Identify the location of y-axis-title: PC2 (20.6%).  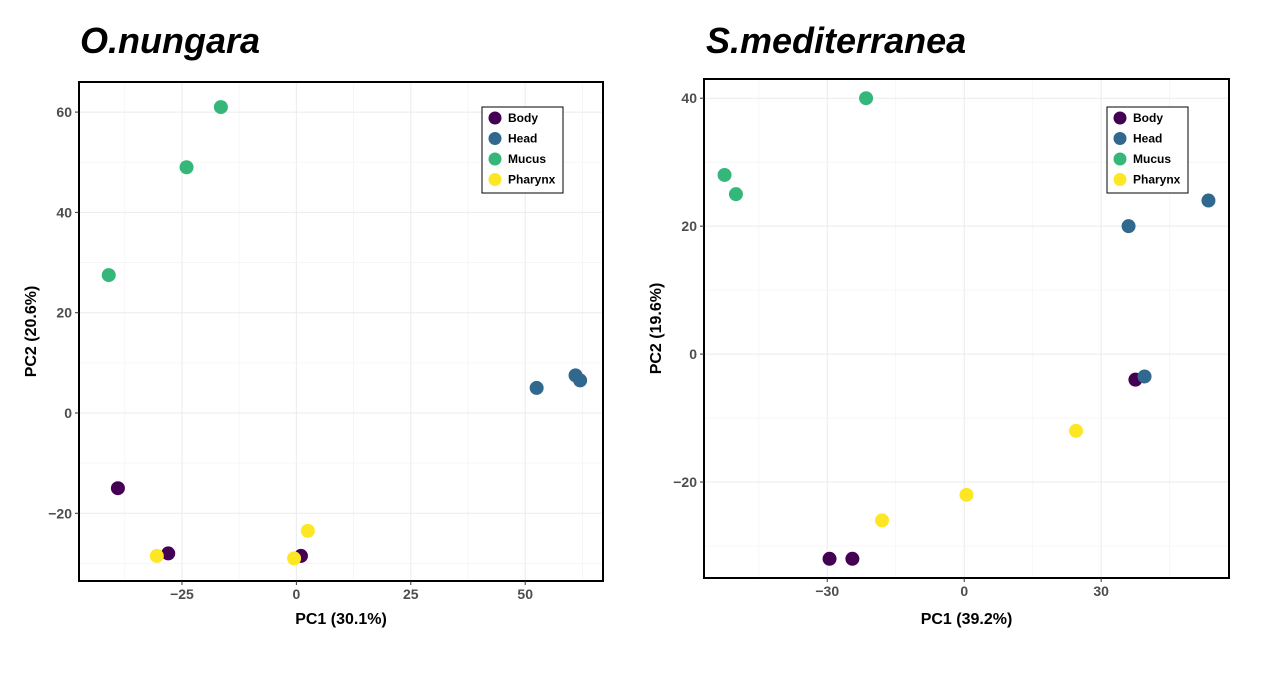
(31, 332).